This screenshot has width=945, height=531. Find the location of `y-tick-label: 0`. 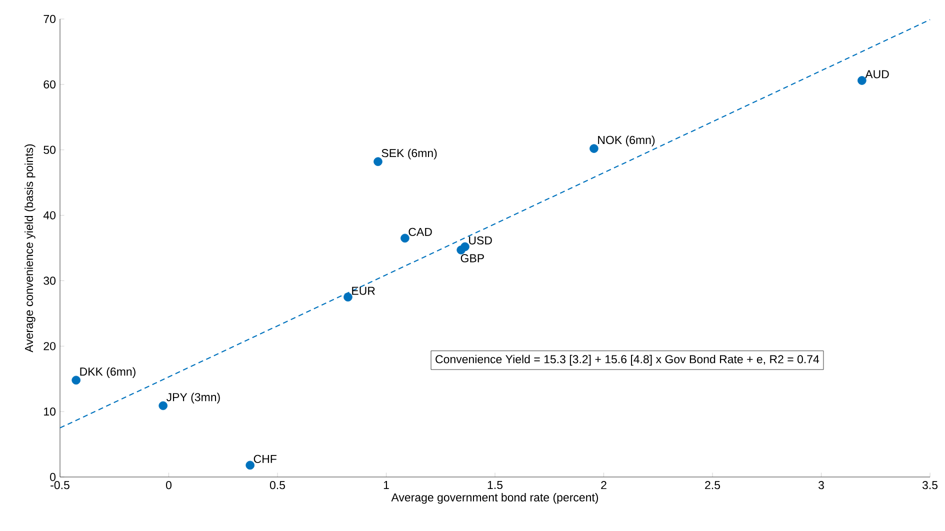

y-tick-label: 0 is located at coordinates (53, 477).